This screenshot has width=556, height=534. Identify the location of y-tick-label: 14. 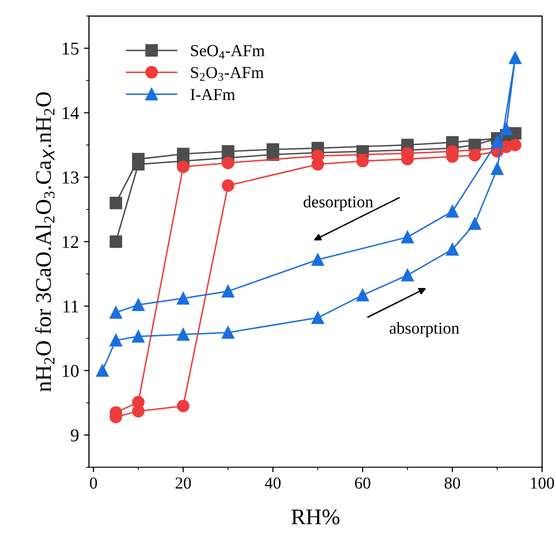
(70, 113).